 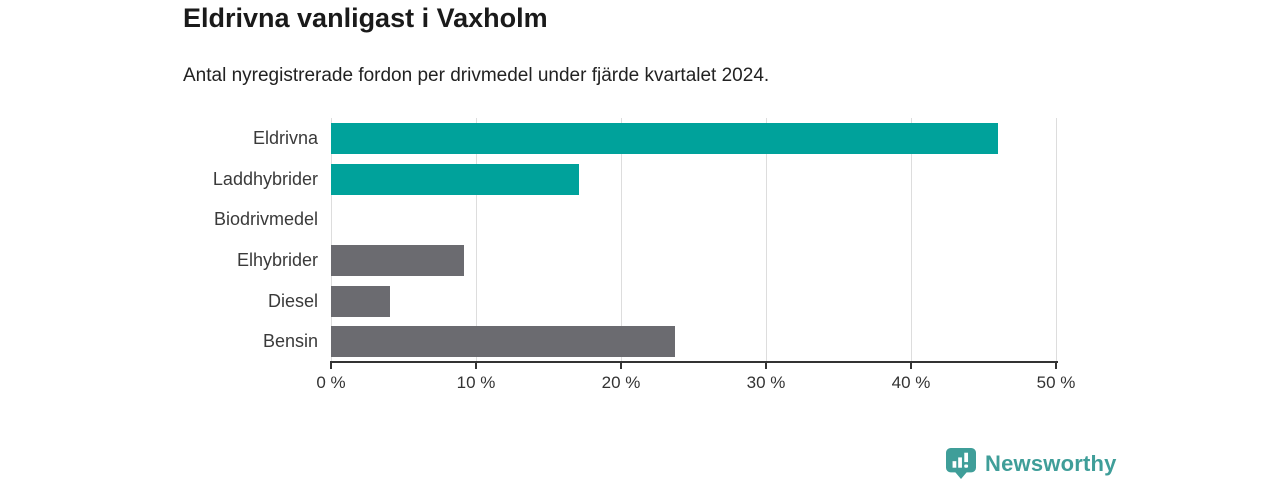 I want to click on category-label: Eldrivna, so click(x=285, y=138).